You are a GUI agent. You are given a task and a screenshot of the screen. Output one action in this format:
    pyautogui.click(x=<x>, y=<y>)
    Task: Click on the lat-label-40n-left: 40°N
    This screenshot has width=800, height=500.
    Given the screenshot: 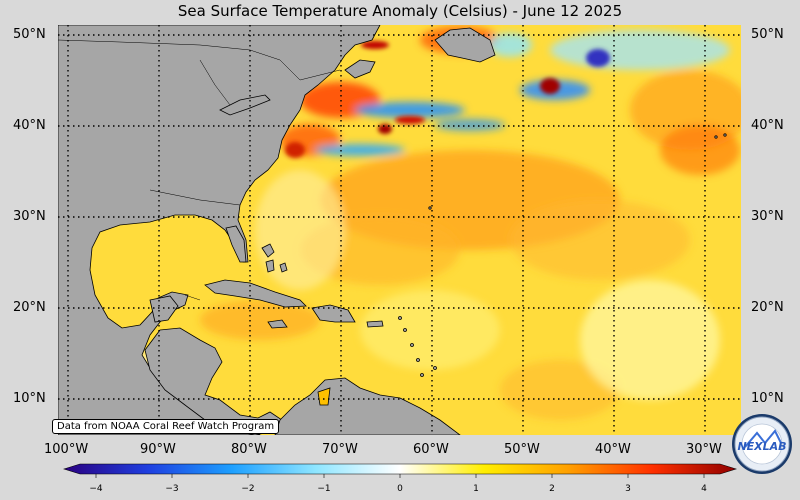 What is the action you would take?
    pyautogui.click(x=29, y=125)
    